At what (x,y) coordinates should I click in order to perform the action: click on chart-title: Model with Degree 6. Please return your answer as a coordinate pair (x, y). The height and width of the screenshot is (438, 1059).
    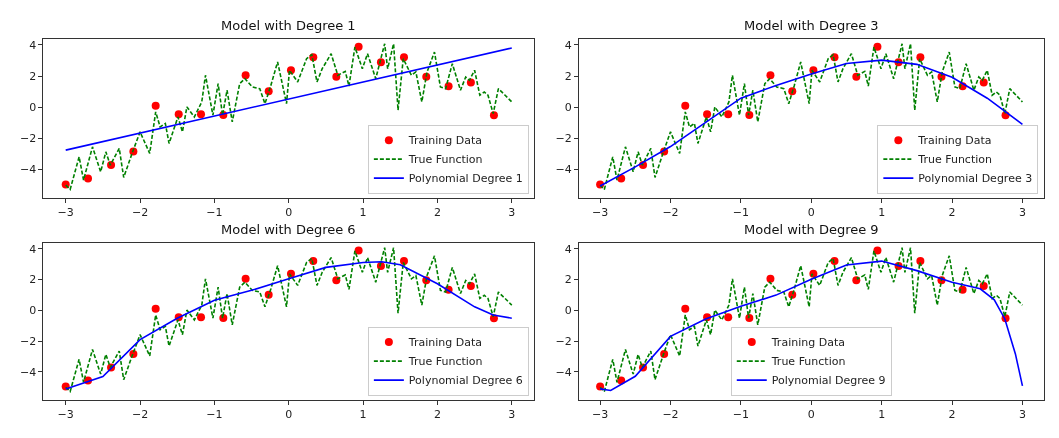
    Looking at the image, I should click on (288, 229).